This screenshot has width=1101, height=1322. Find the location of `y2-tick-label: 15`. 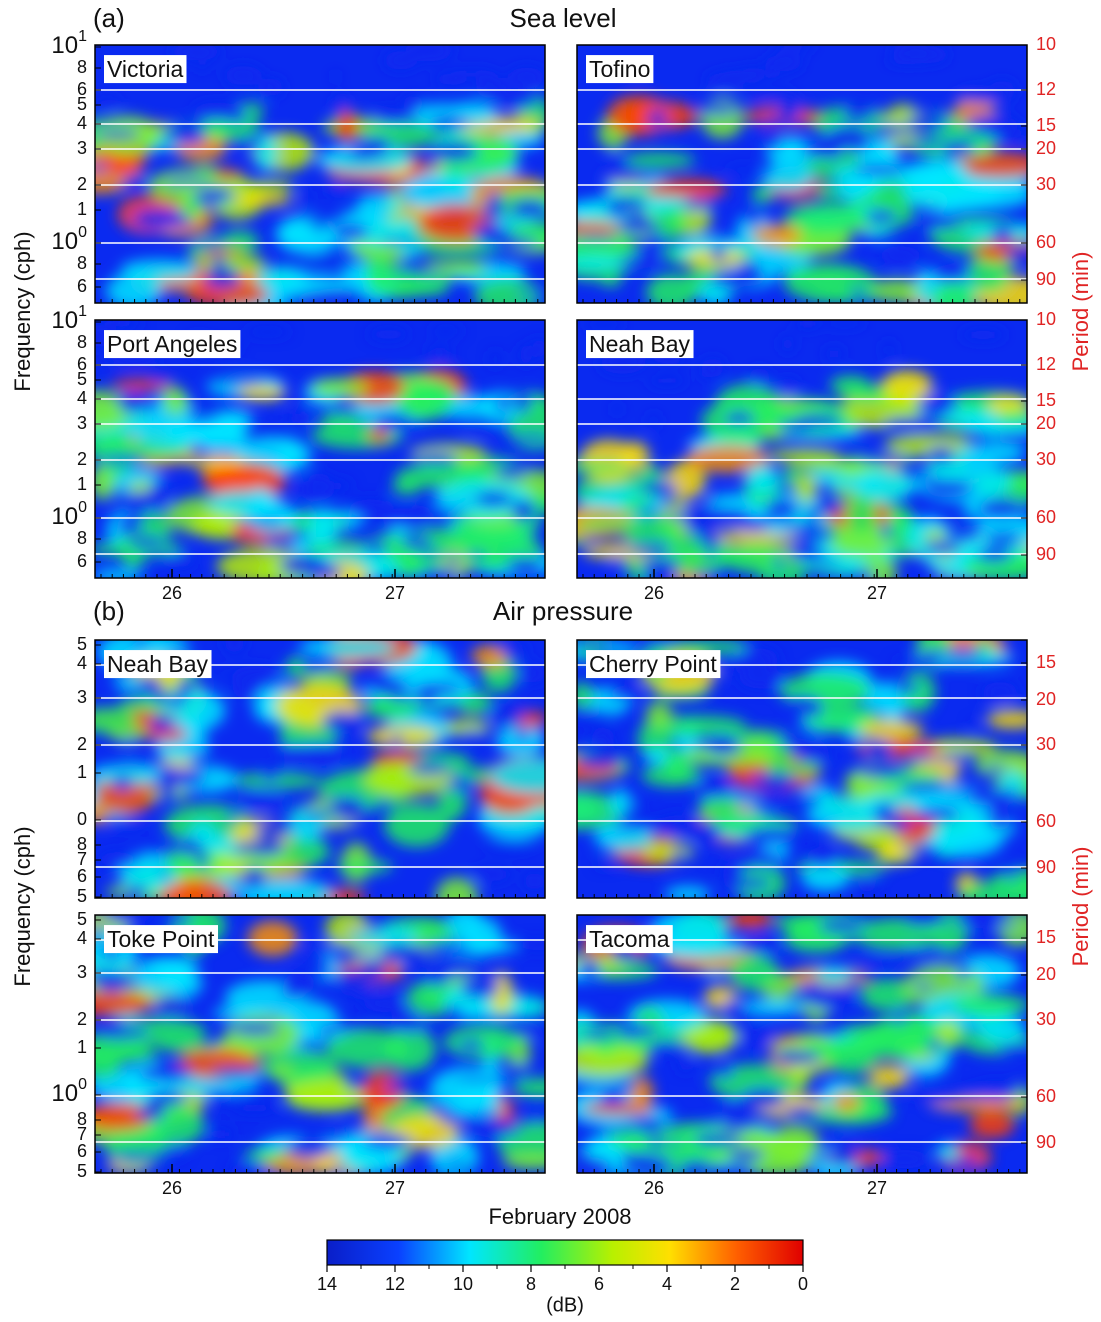

y2-tick-label: 15 is located at coordinates (1046, 400).